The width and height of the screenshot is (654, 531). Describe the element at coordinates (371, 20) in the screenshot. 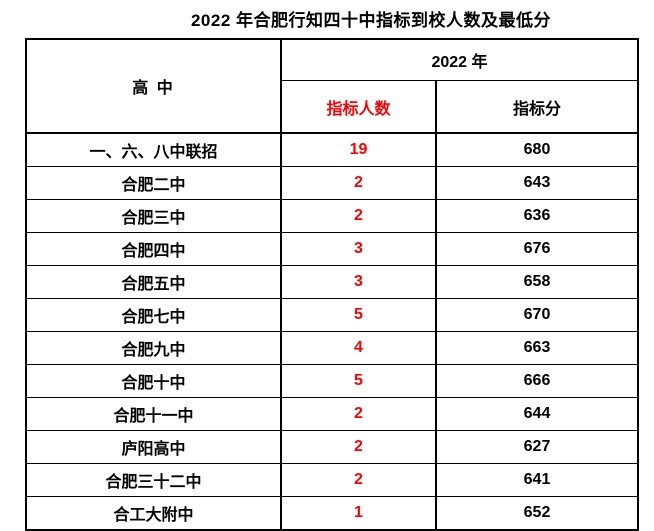

I see `page-title: 2022 年合肥行知四十中指标到校人数及最低分` at that location.